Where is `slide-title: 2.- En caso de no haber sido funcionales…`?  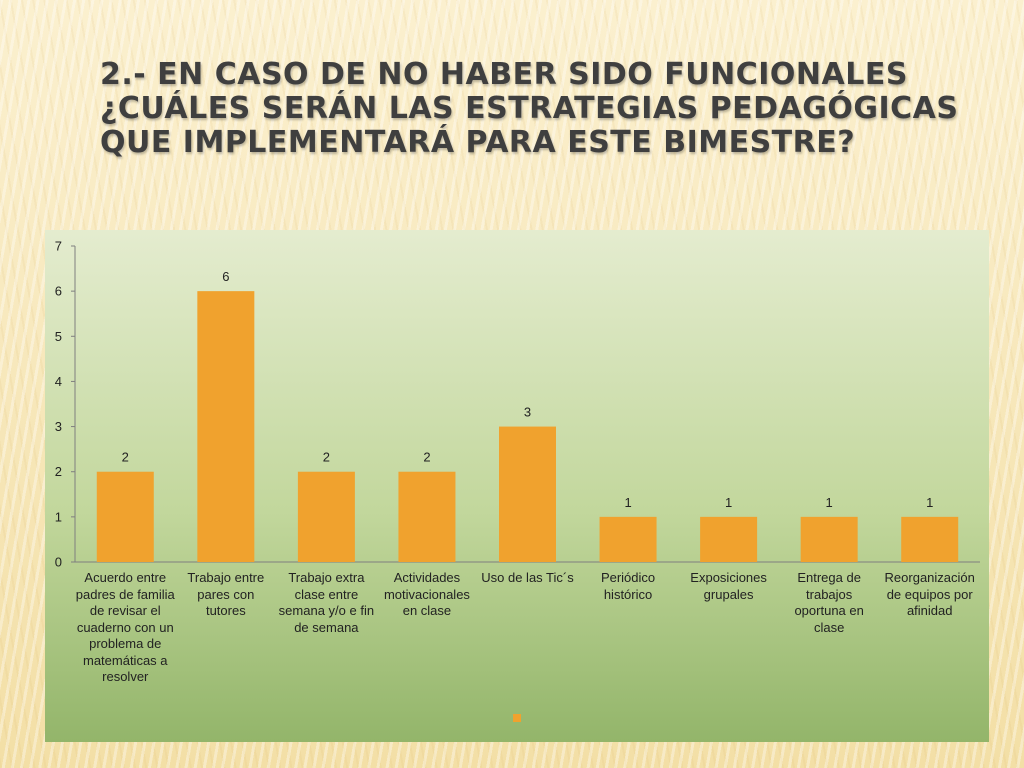
slide-title: 2.- En caso de no haber sido funcionales… is located at coordinates (529, 108).